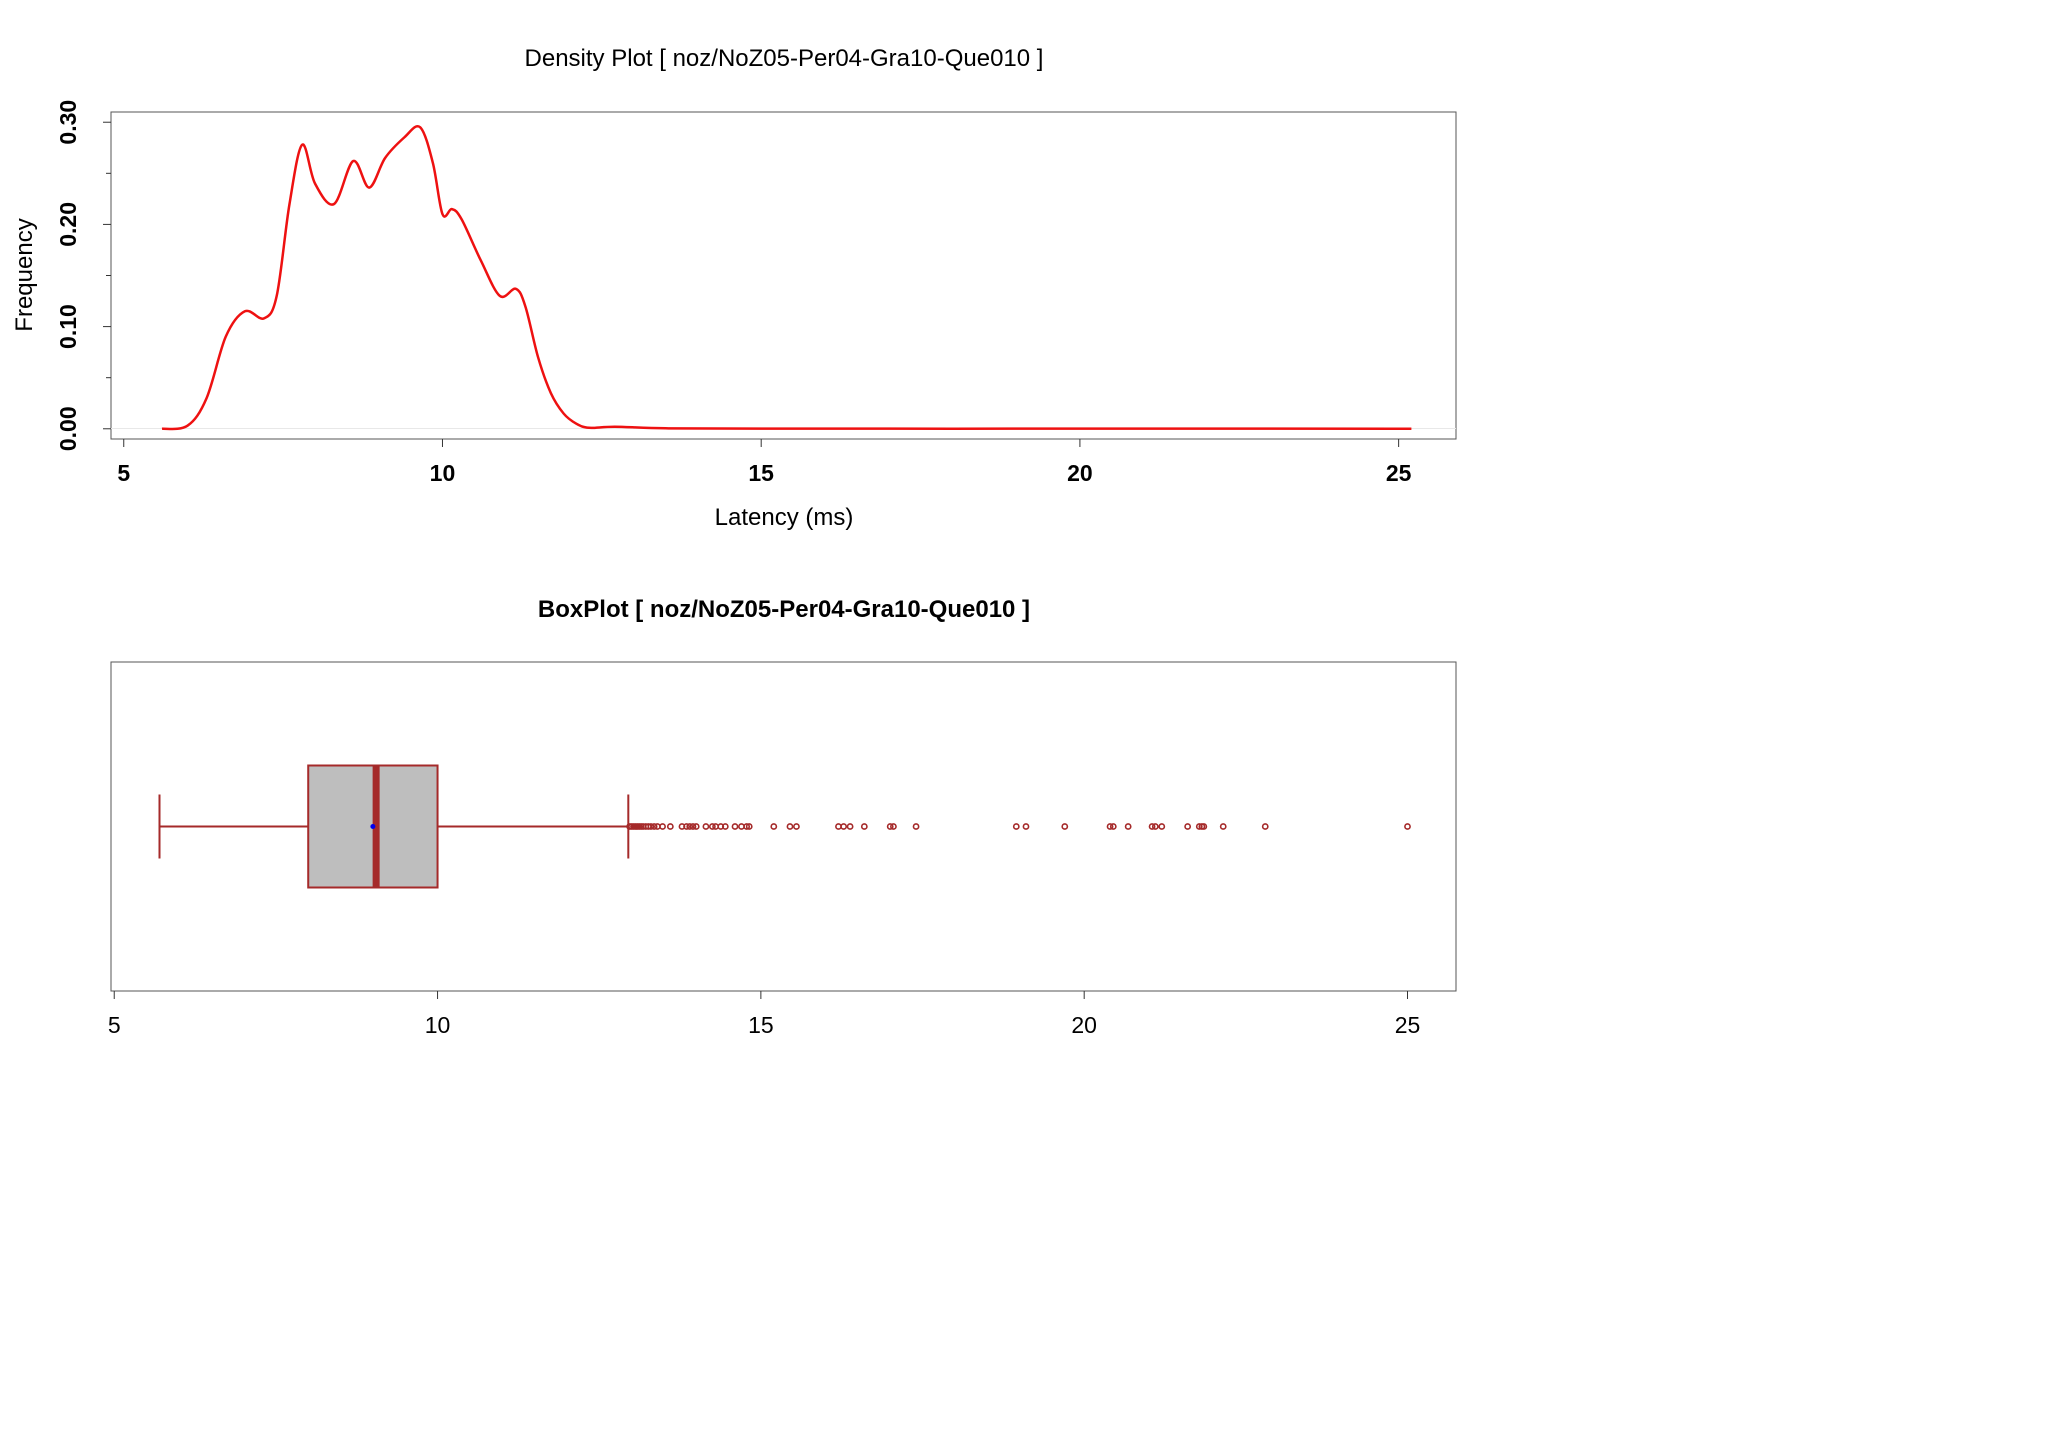  I want to click on boxplot-x-tick-label: 15, so click(761, 1025).